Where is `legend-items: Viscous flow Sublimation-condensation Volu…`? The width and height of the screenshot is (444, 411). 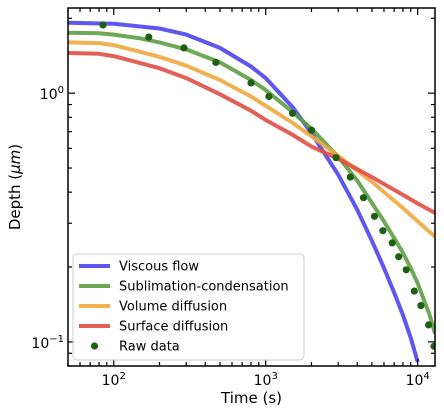 legend-items: Viscous flow Sublimation-condensation Volu… is located at coordinates (184, 307).